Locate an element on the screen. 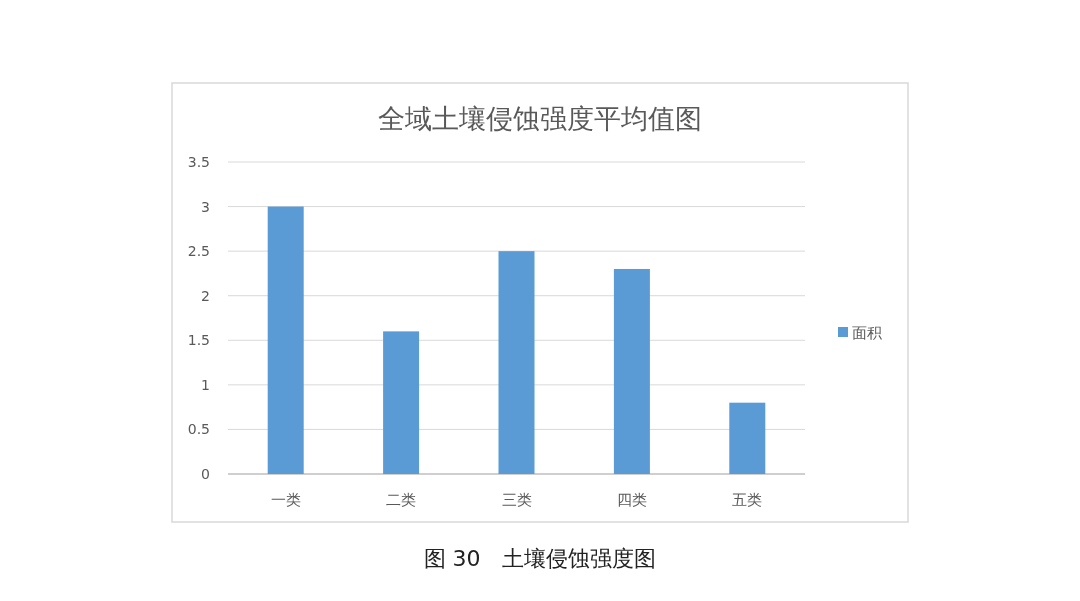 This screenshot has height=601, width=1080. x-tick-label: 三类 is located at coordinates (516, 500).